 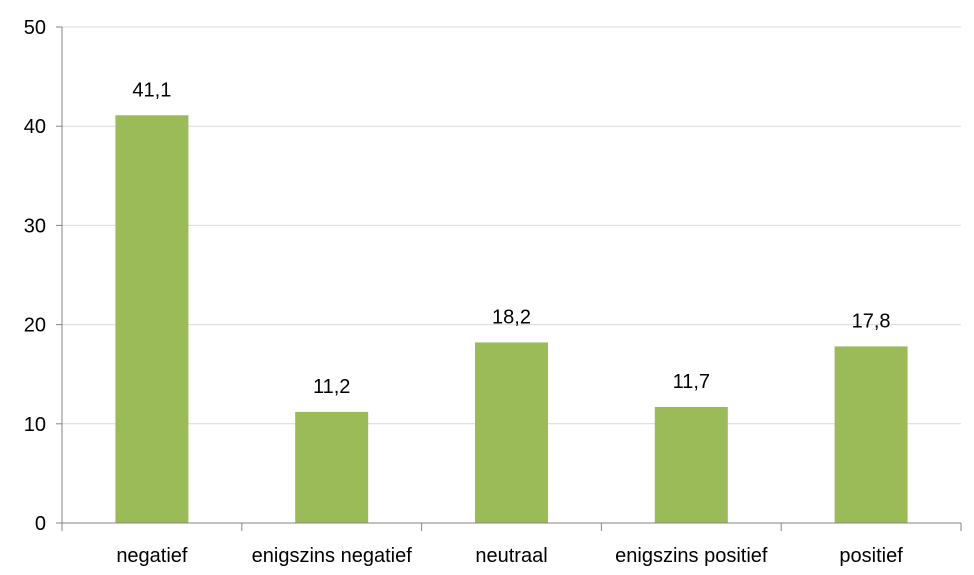 I want to click on x-category-label: enigszins negatief, so click(x=332, y=556).